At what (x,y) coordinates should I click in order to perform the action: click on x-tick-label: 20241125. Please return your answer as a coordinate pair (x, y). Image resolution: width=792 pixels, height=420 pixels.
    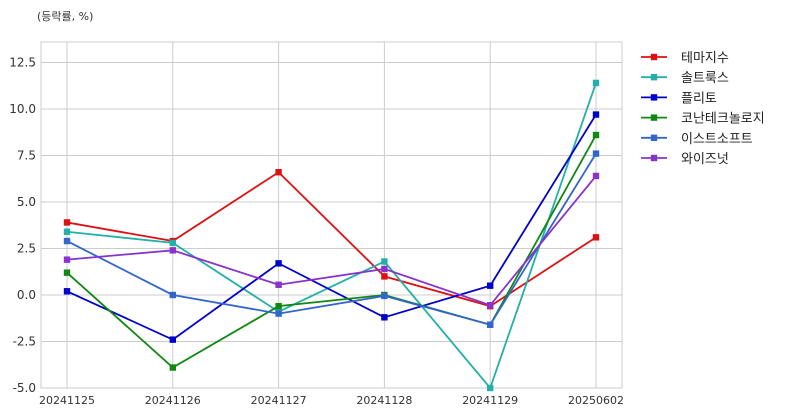
    Looking at the image, I should click on (67, 400).